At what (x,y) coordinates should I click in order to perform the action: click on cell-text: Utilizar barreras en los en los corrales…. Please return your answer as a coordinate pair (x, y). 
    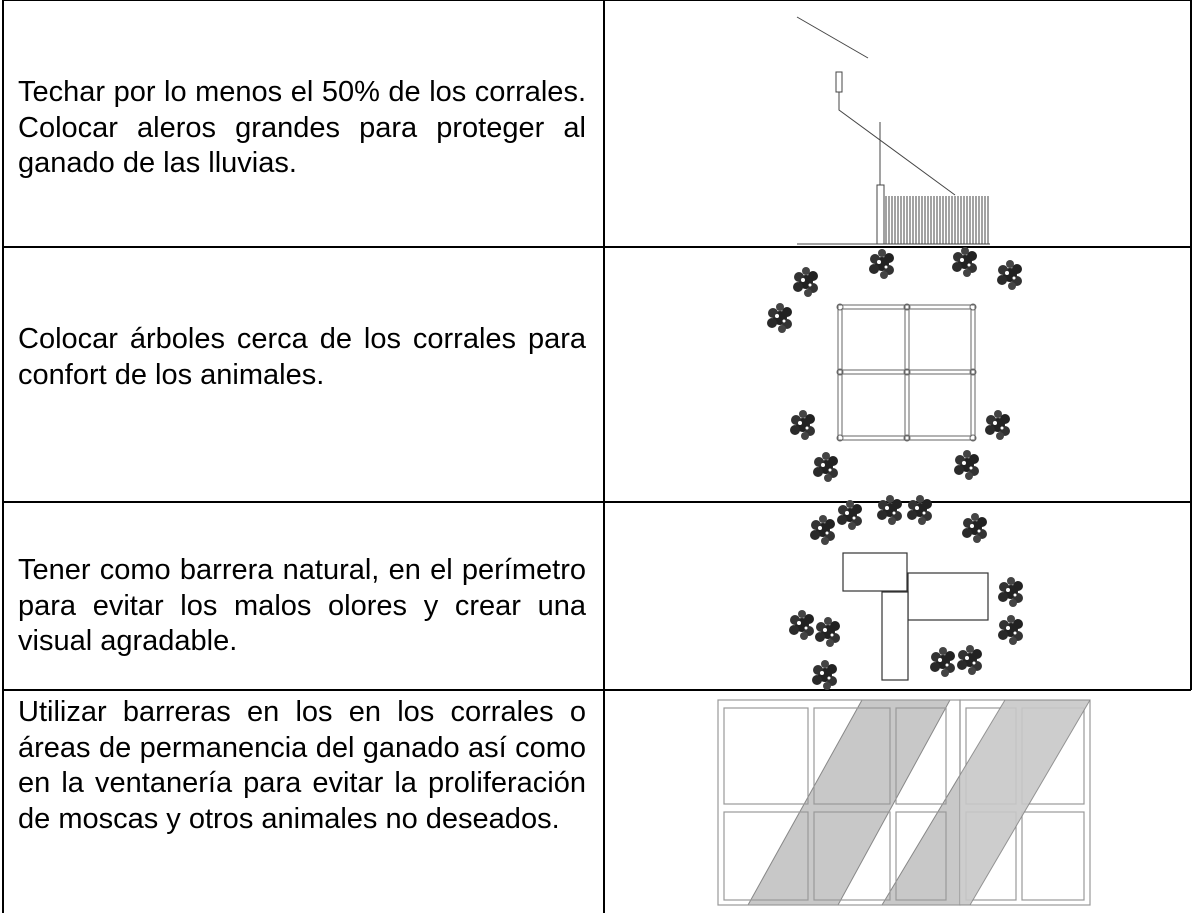
    Looking at the image, I should click on (302, 765).